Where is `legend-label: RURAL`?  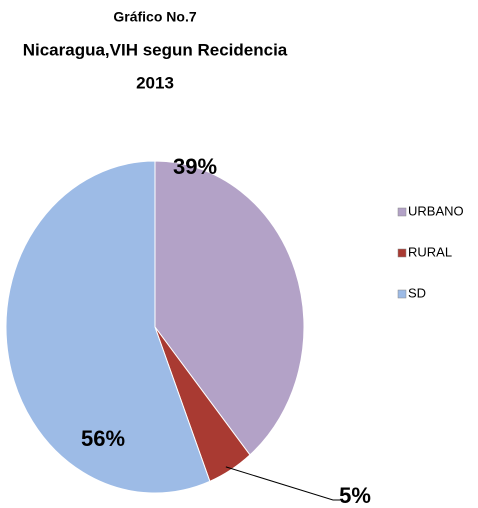
legend-label: RURAL is located at coordinates (430, 251).